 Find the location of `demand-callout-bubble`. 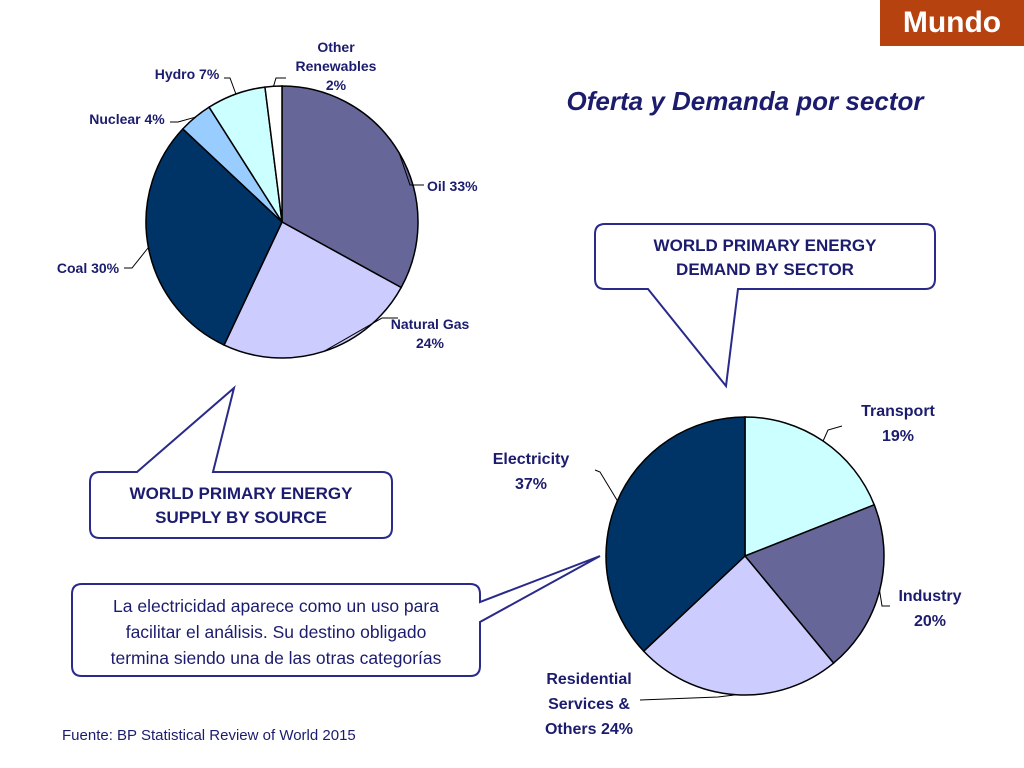

demand-callout-bubble is located at coordinates (765, 306).